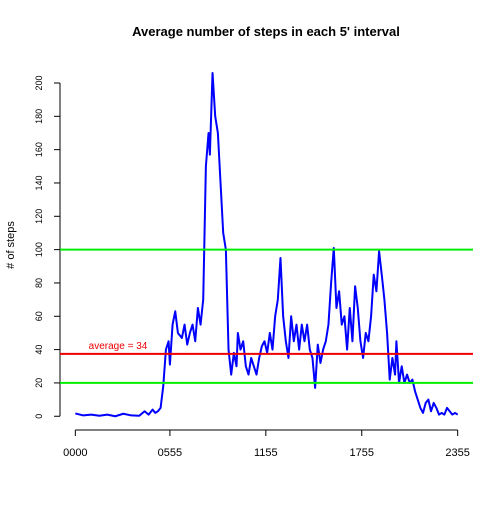 Image resolution: width=504 pixels, height=509 pixels. What do you see at coordinates (75, 453) in the screenshot?
I see `x-tick-label: 0000` at bounding box center [75, 453].